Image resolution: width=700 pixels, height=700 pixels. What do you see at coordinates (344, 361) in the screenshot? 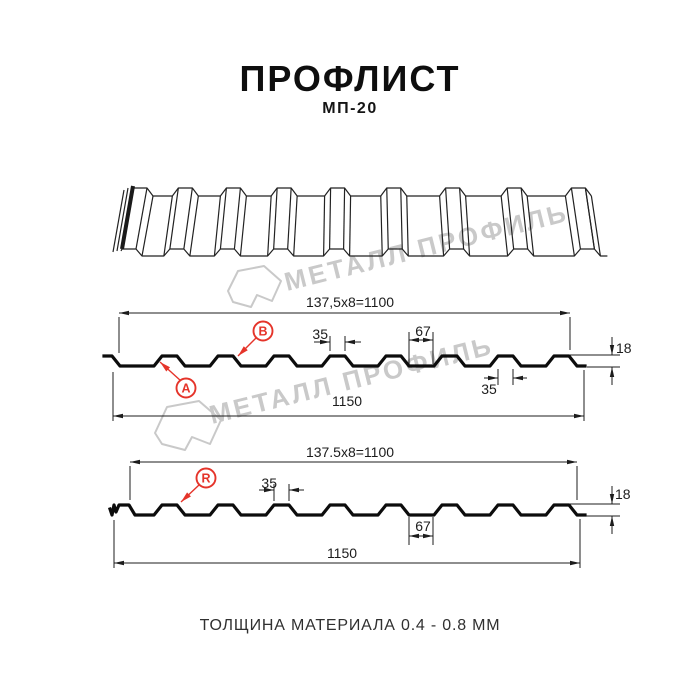
I see `cross-section-profile-a` at bounding box center [344, 361].